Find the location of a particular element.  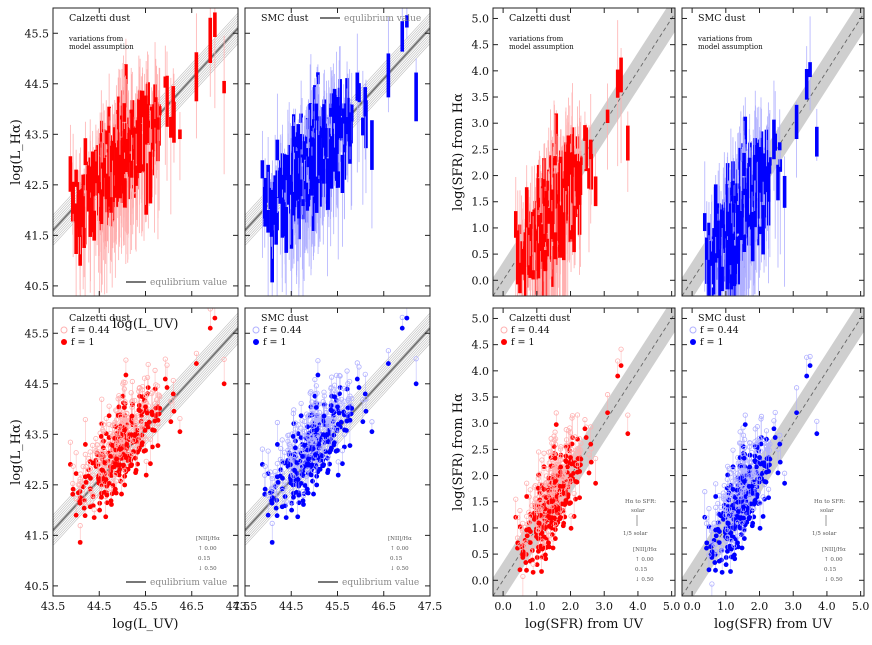

plot-area is located at coordinates (145, 427).